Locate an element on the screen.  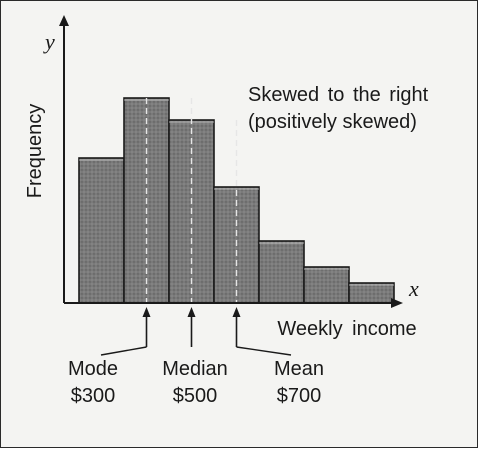
marker-value-label: $700 is located at coordinates (299, 396).